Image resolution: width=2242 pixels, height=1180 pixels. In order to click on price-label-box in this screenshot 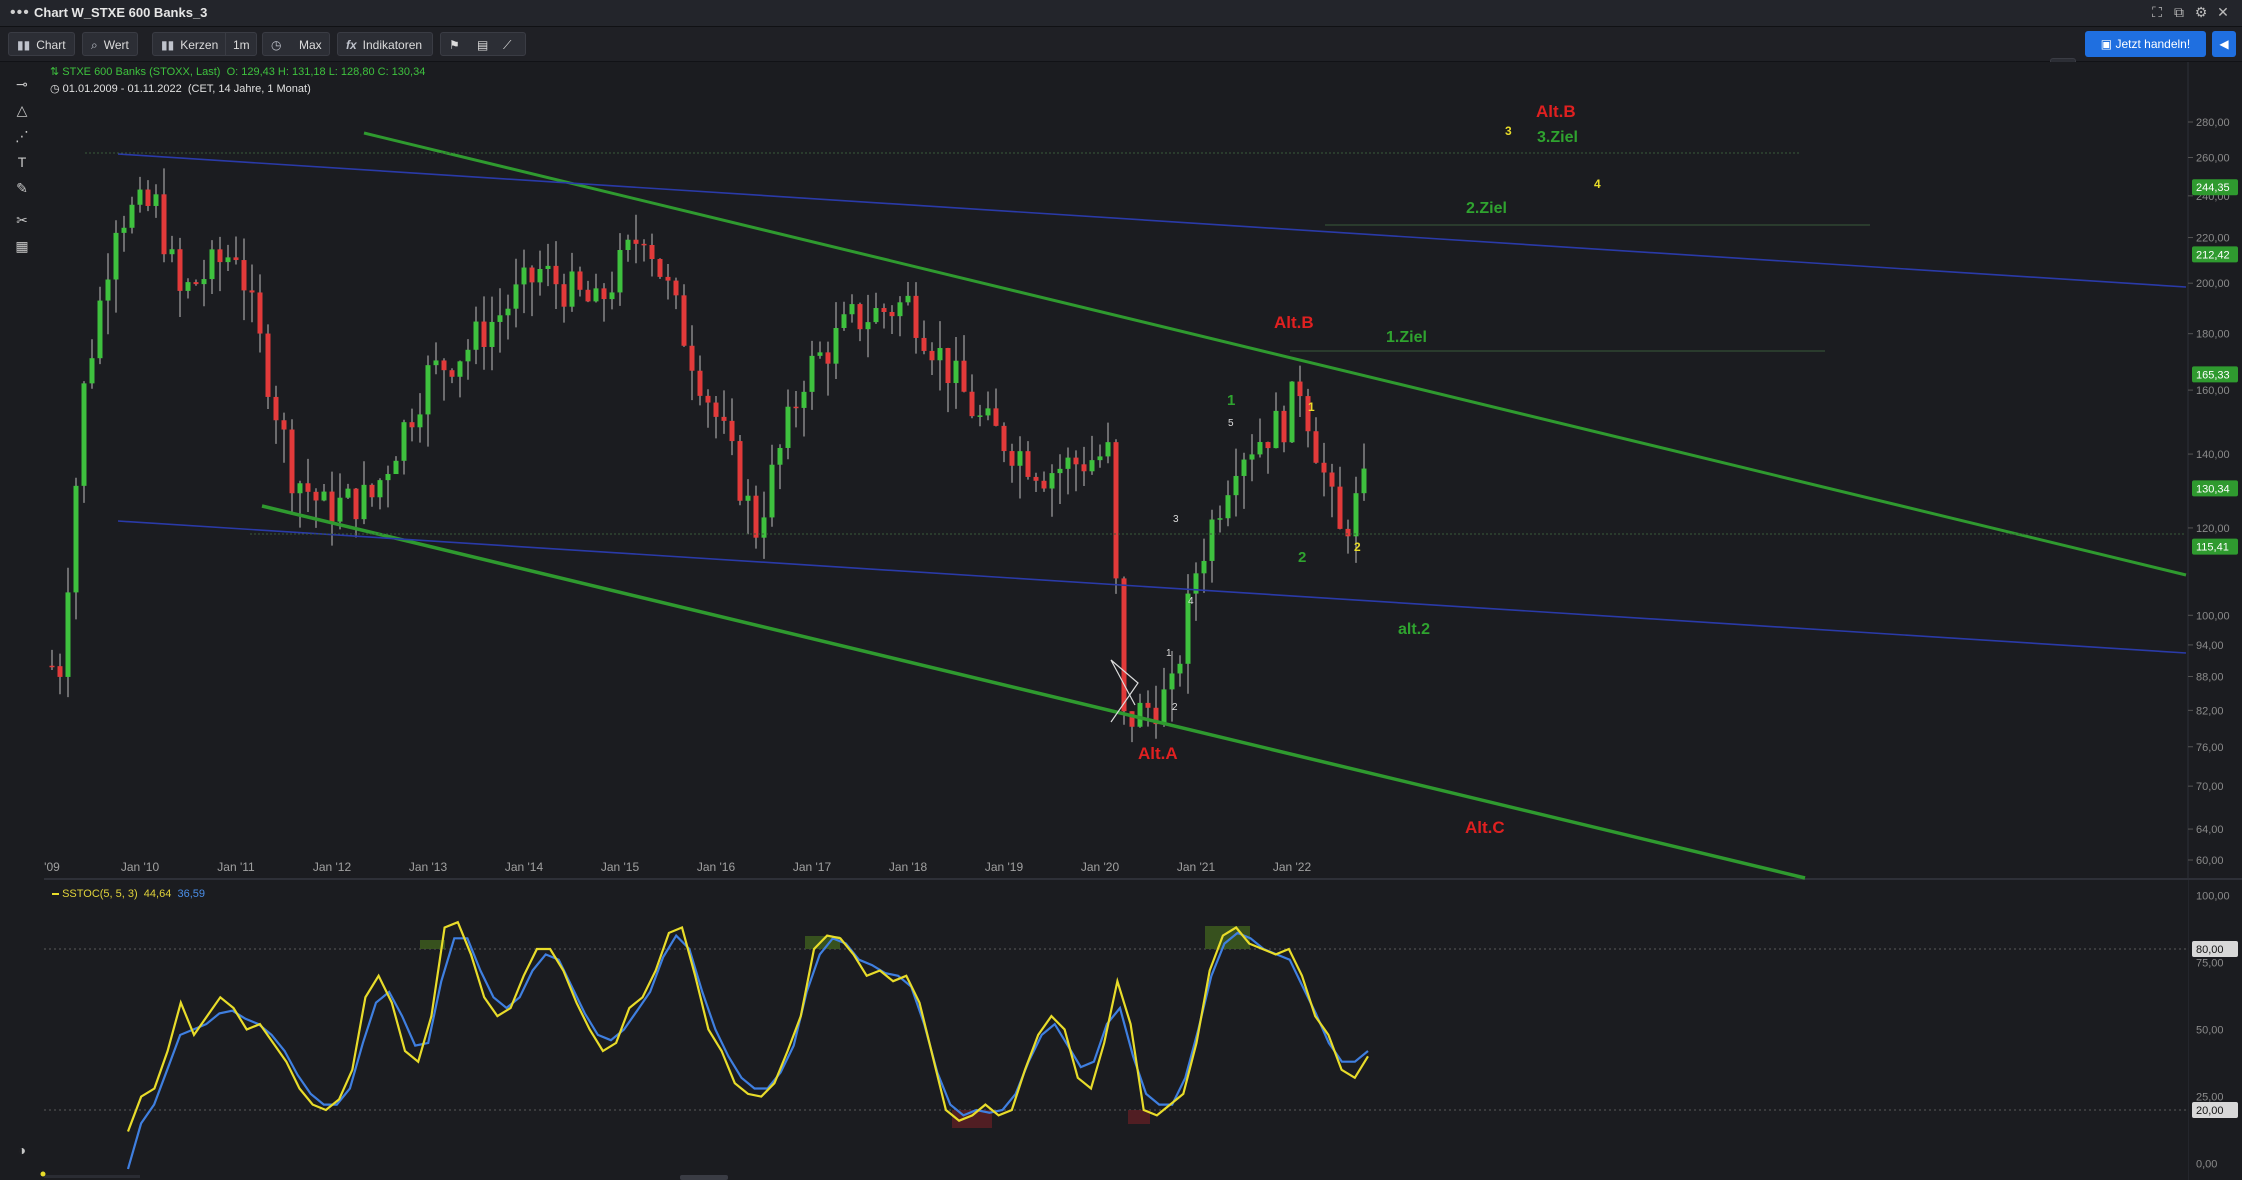, I will do `click(2215, 374)`.